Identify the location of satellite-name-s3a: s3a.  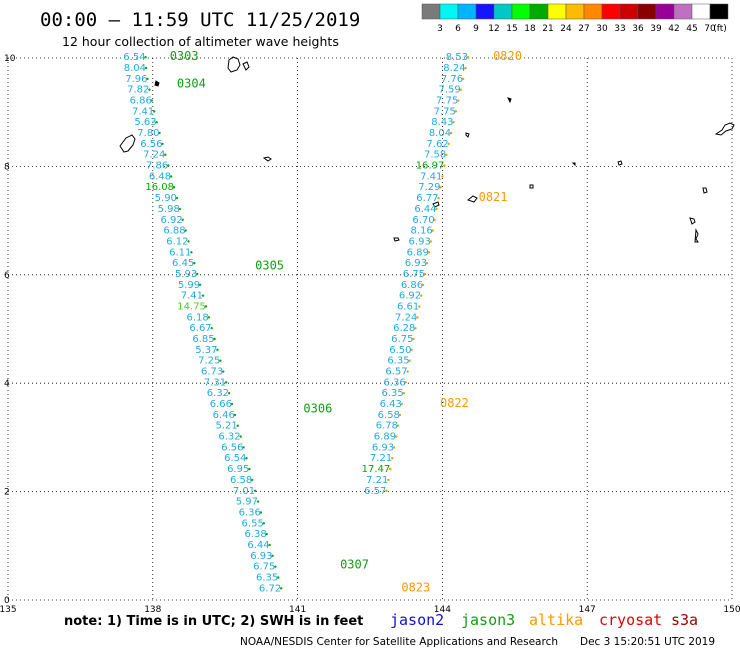
(684, 620).